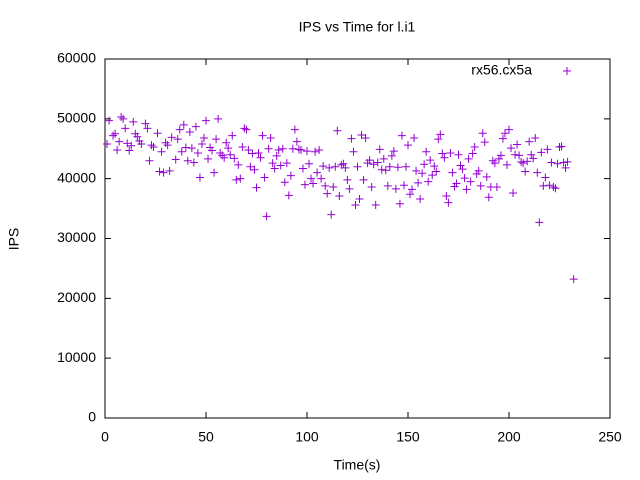  I want to click on chart-title: IPS vs Time for l.i1, so click(357, 27).